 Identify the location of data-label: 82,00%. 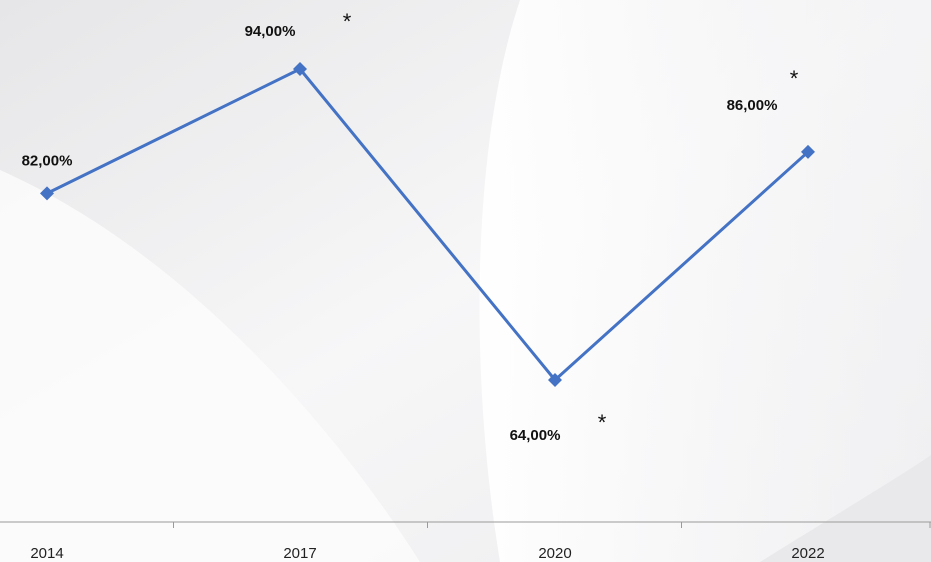
(47, 160).